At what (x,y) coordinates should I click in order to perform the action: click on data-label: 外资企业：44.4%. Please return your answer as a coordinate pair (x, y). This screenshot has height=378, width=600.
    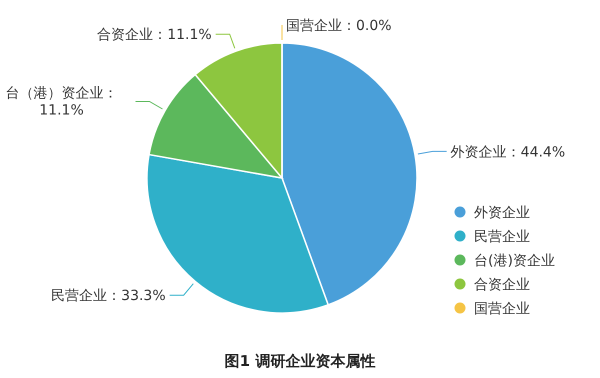
    Looking at the image, I should click on (508, 152).